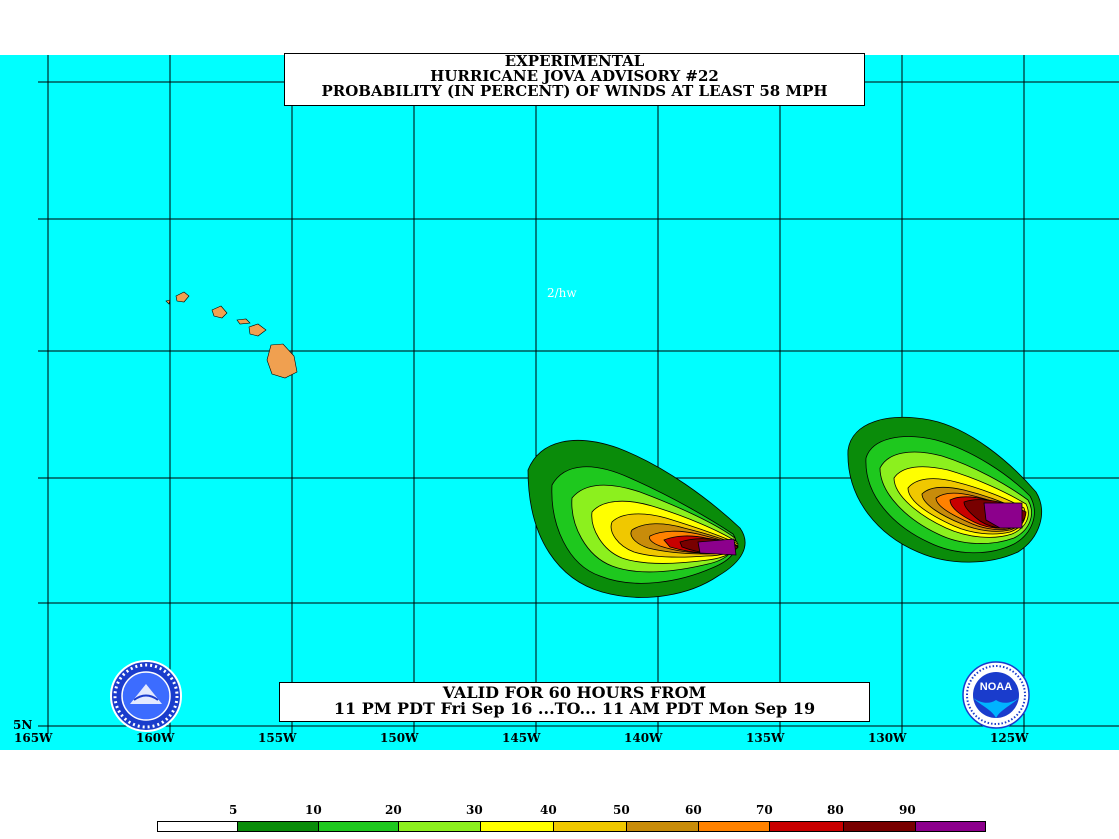 Image resolution: width=1119 pixels, height=839 pixels. I want to click on nws-logo, so click(146, 696).